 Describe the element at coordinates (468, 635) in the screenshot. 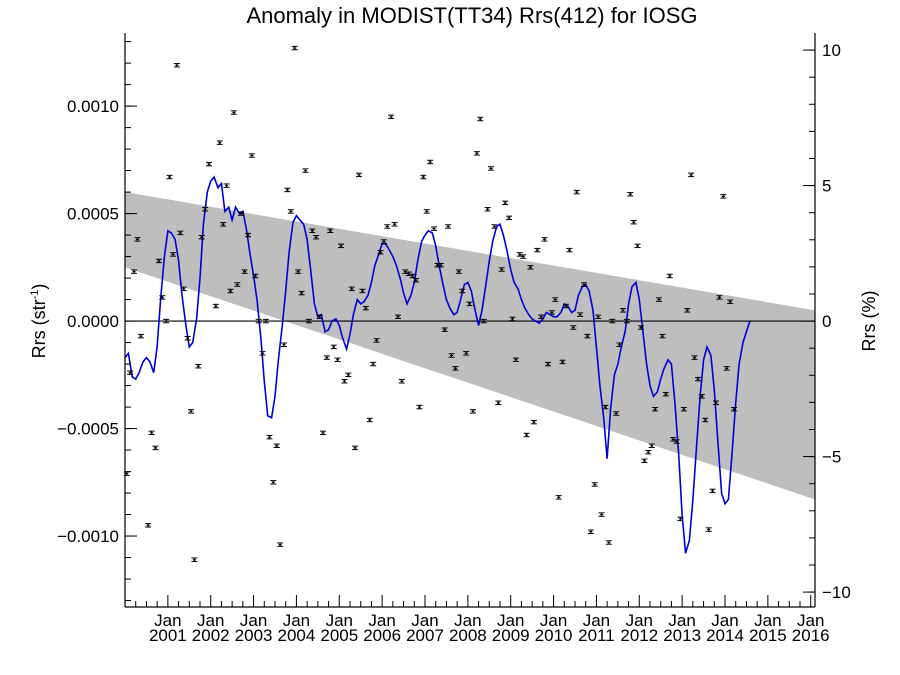

I see `x-tick-label-year: 2008` at that location.